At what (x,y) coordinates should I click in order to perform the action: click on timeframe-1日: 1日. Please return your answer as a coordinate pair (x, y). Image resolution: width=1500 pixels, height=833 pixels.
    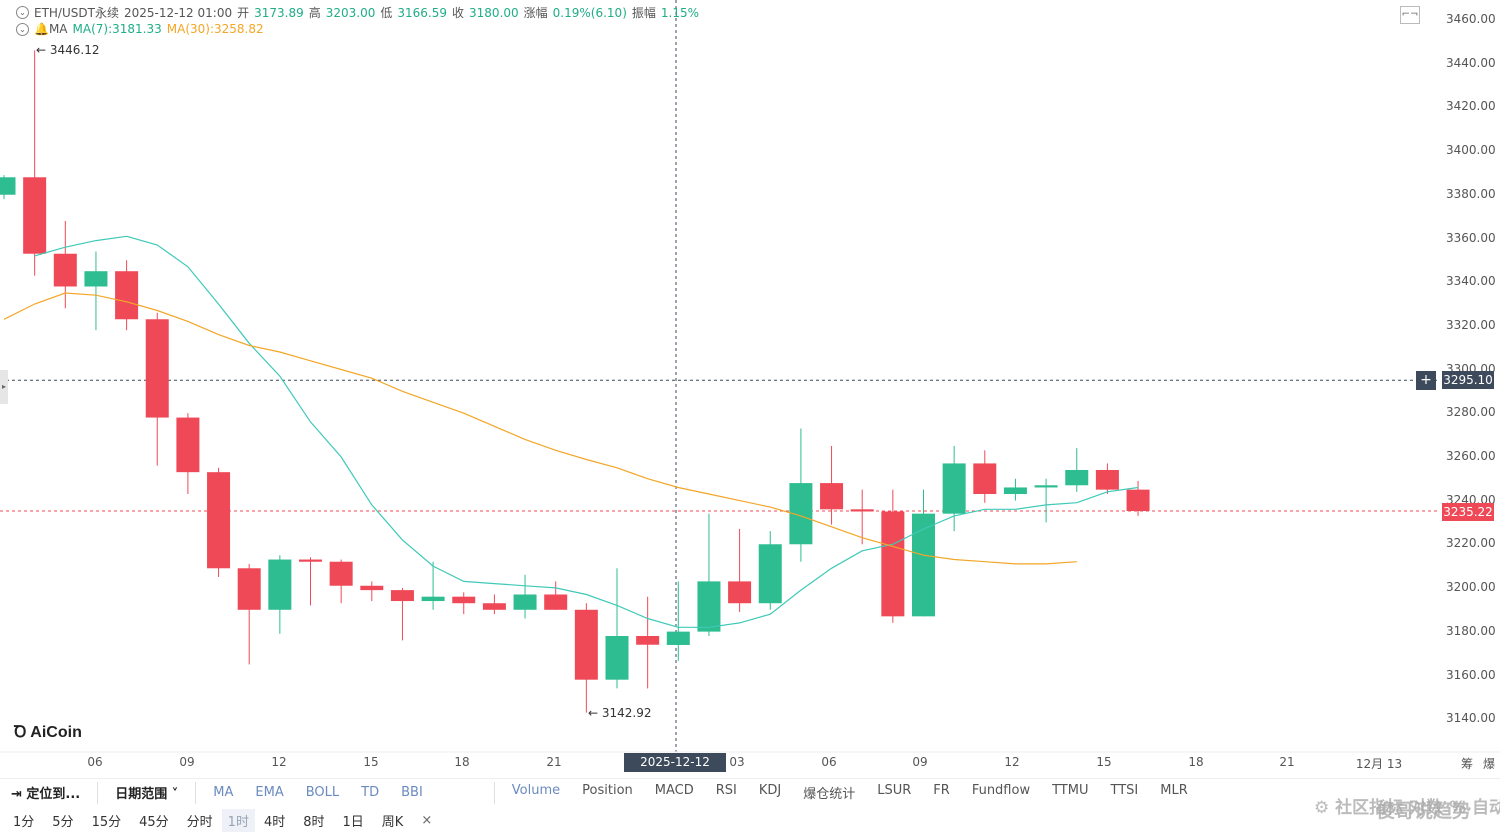
    Looking at the image, I should click on (353, 822).